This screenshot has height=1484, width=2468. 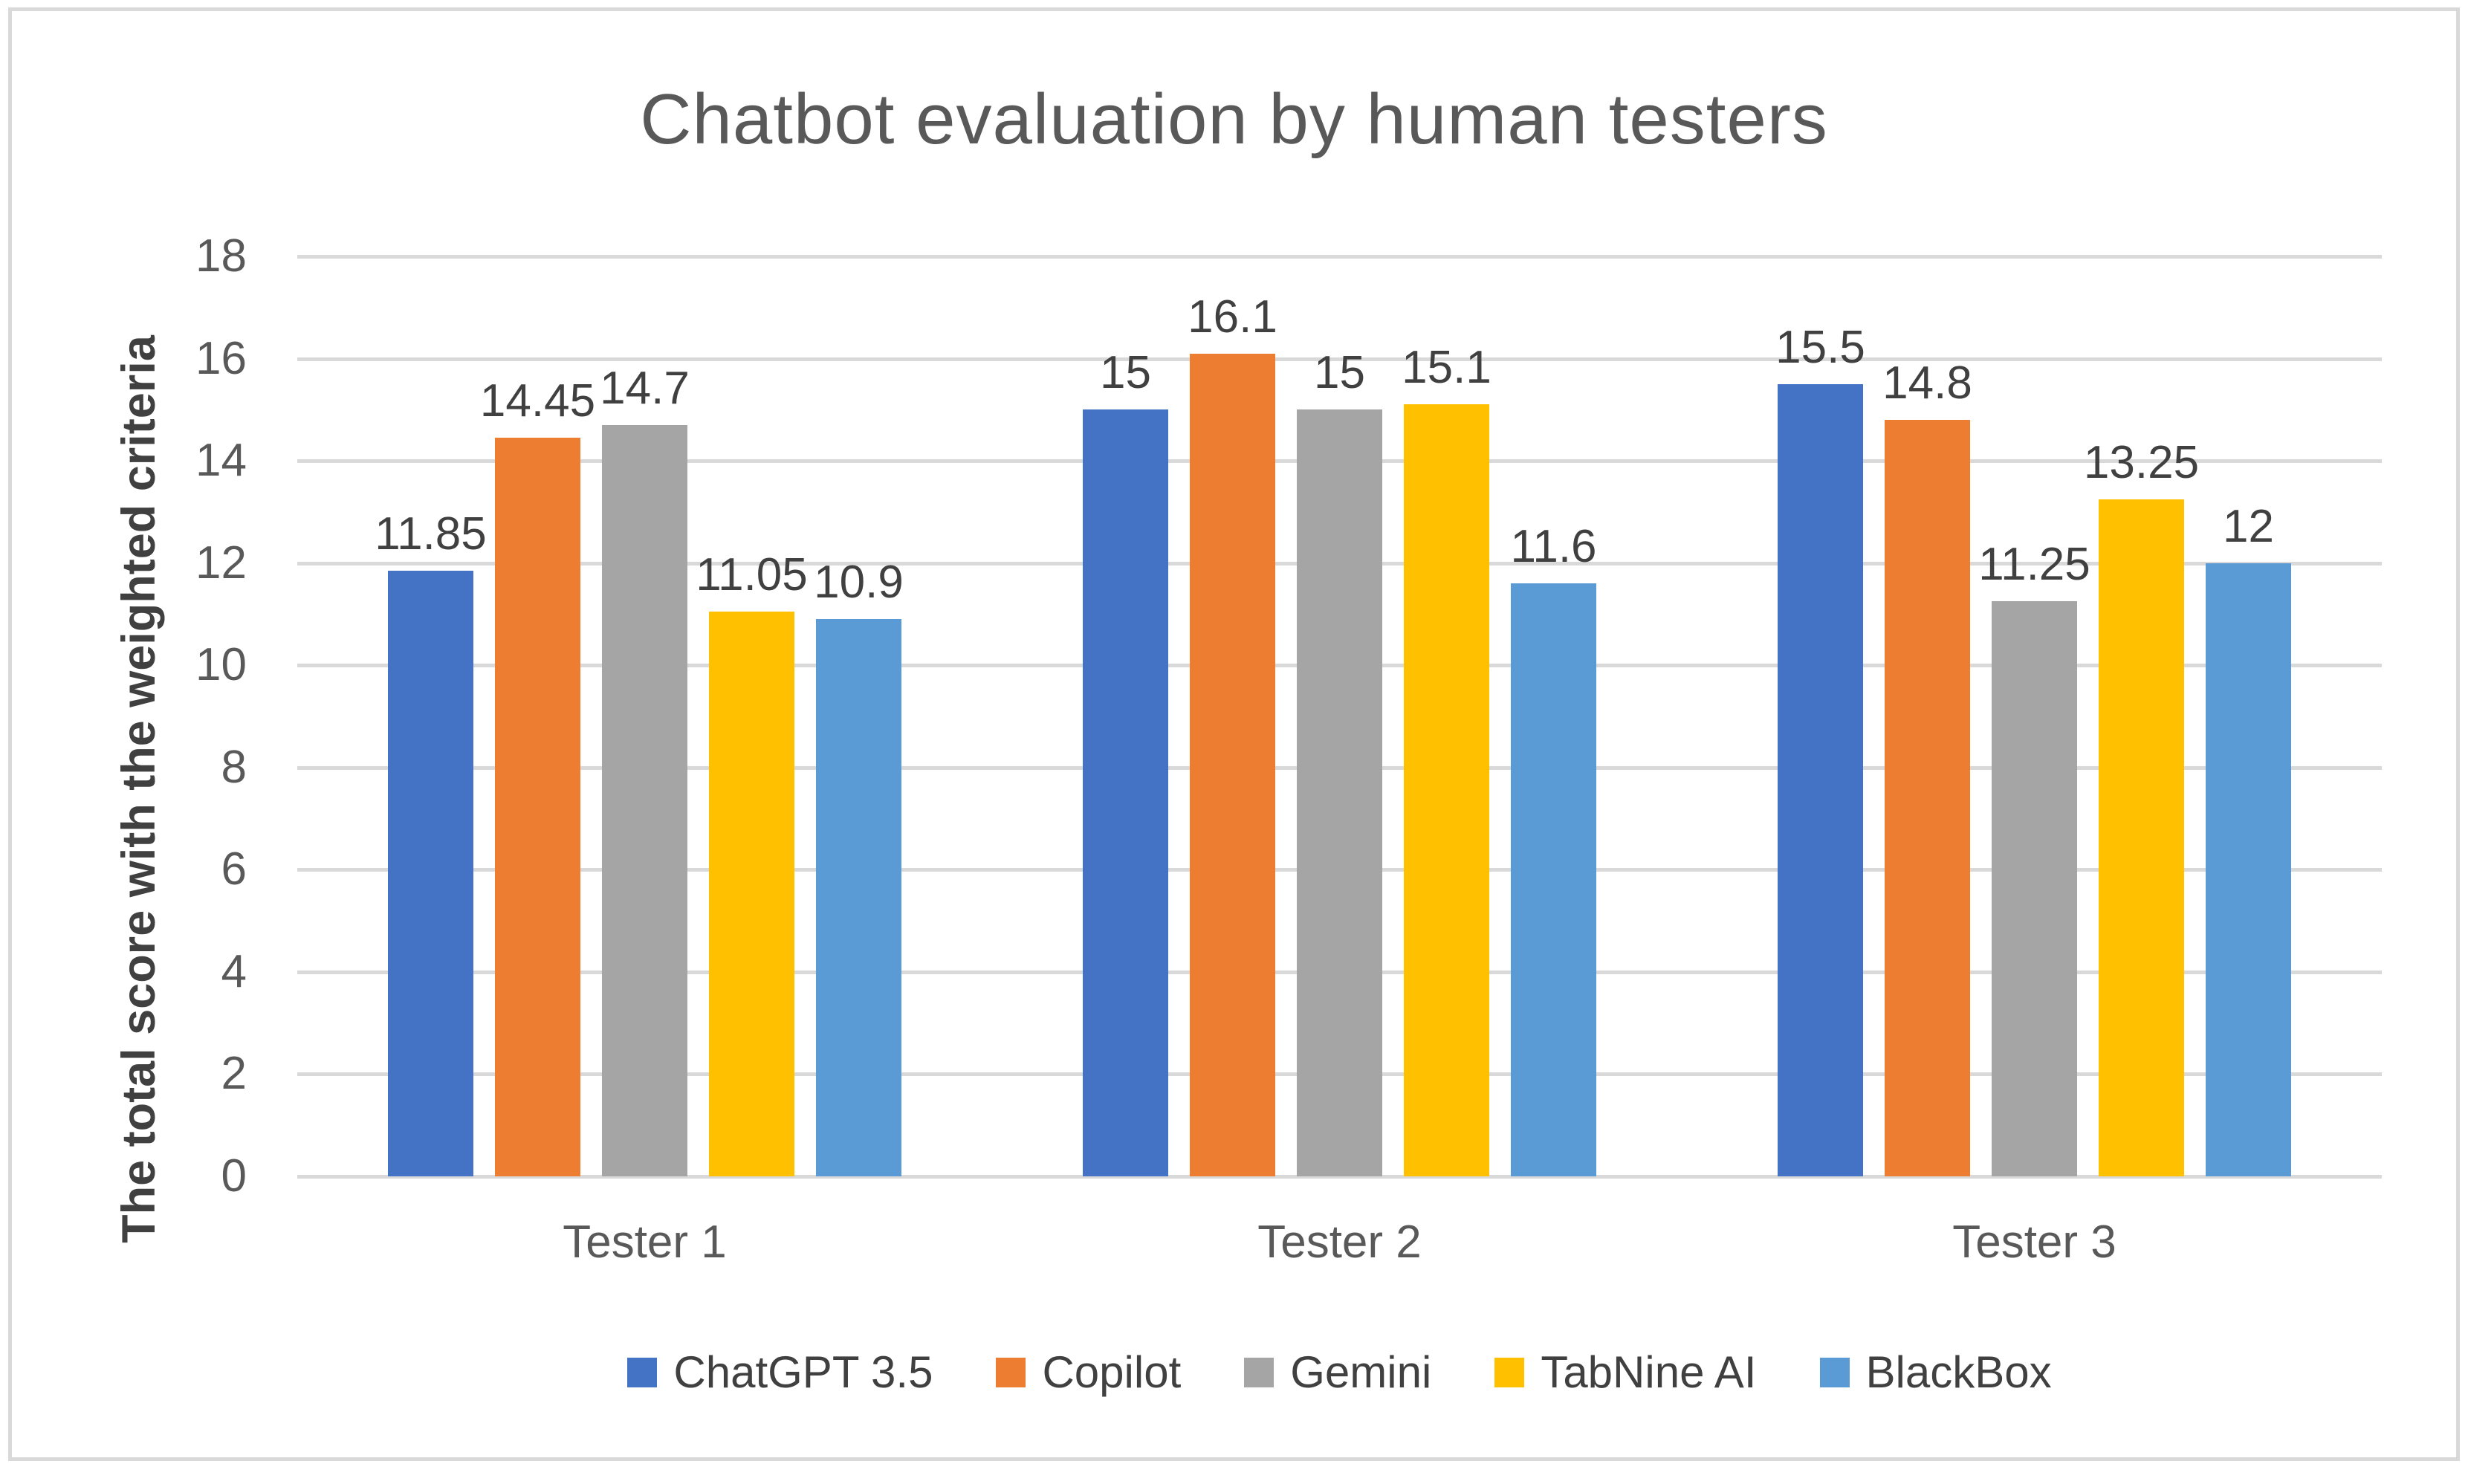 What do you see at coordinates (537, 401) in the screenshot?
I see `data-label-copilot-tester-1: 14.45` at bounding box center [537, 401].